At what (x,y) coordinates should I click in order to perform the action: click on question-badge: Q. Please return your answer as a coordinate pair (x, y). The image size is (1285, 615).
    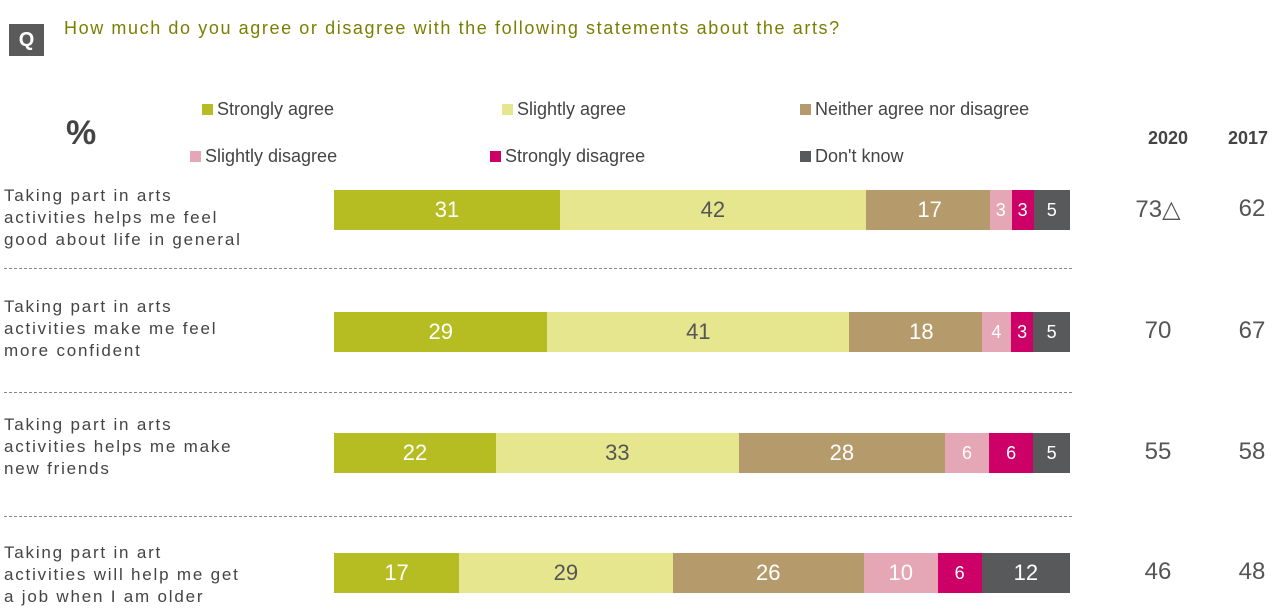
    Looking at the image, I should click on (26, 40).